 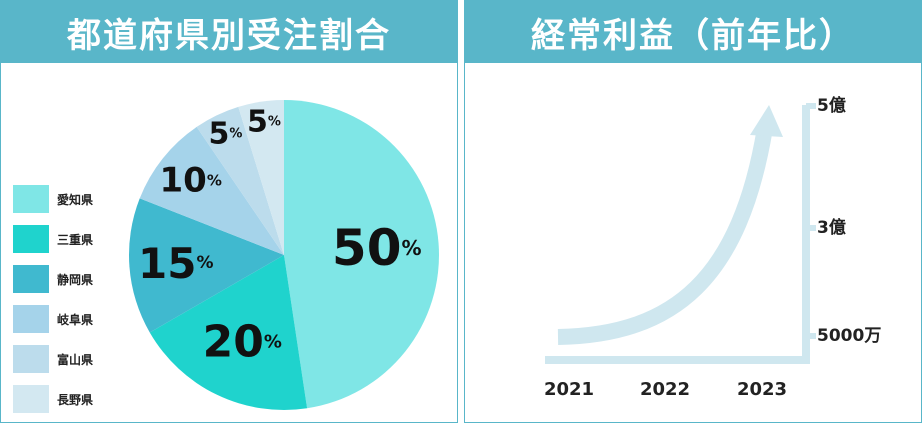 I want to click on trend-line, so click(x=665, y=235).